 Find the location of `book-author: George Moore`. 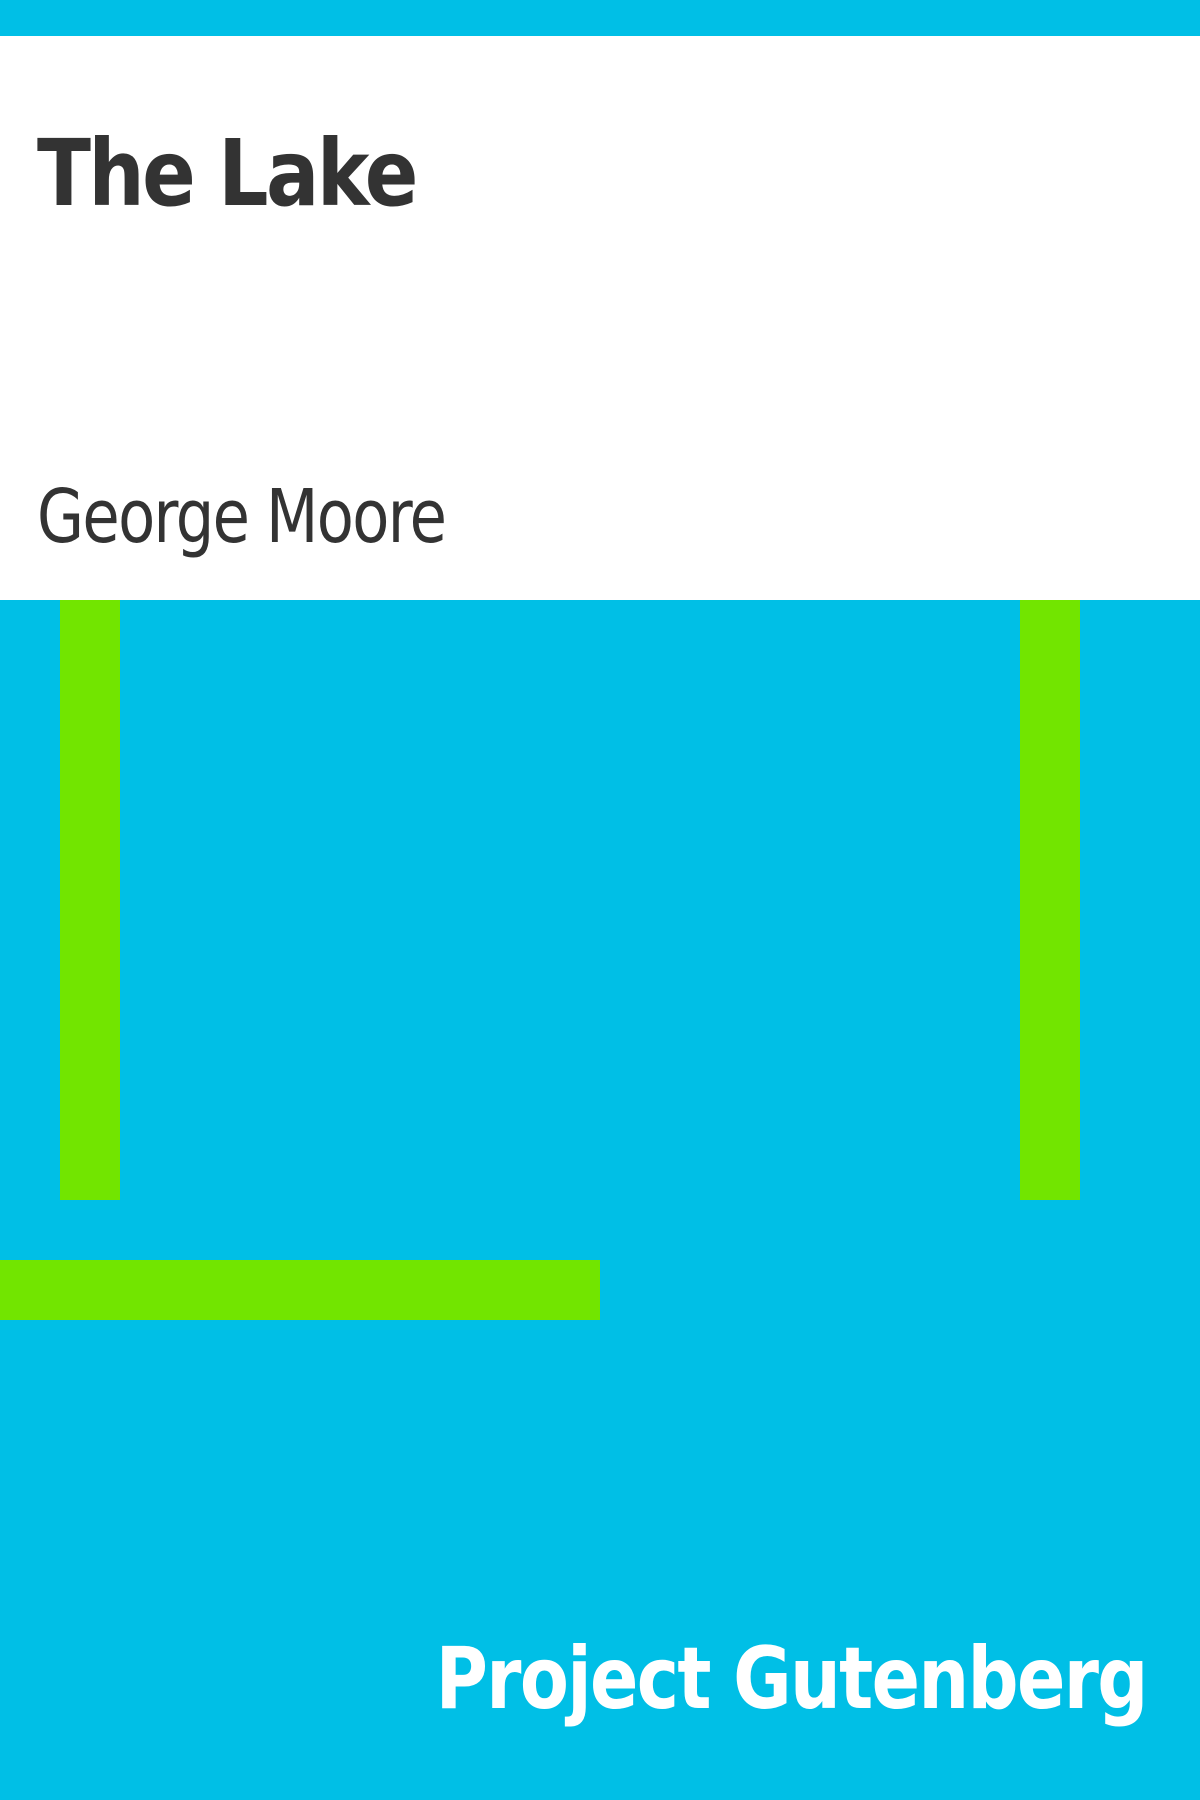

book-author: George Moore is located at coordinates (242, 517).